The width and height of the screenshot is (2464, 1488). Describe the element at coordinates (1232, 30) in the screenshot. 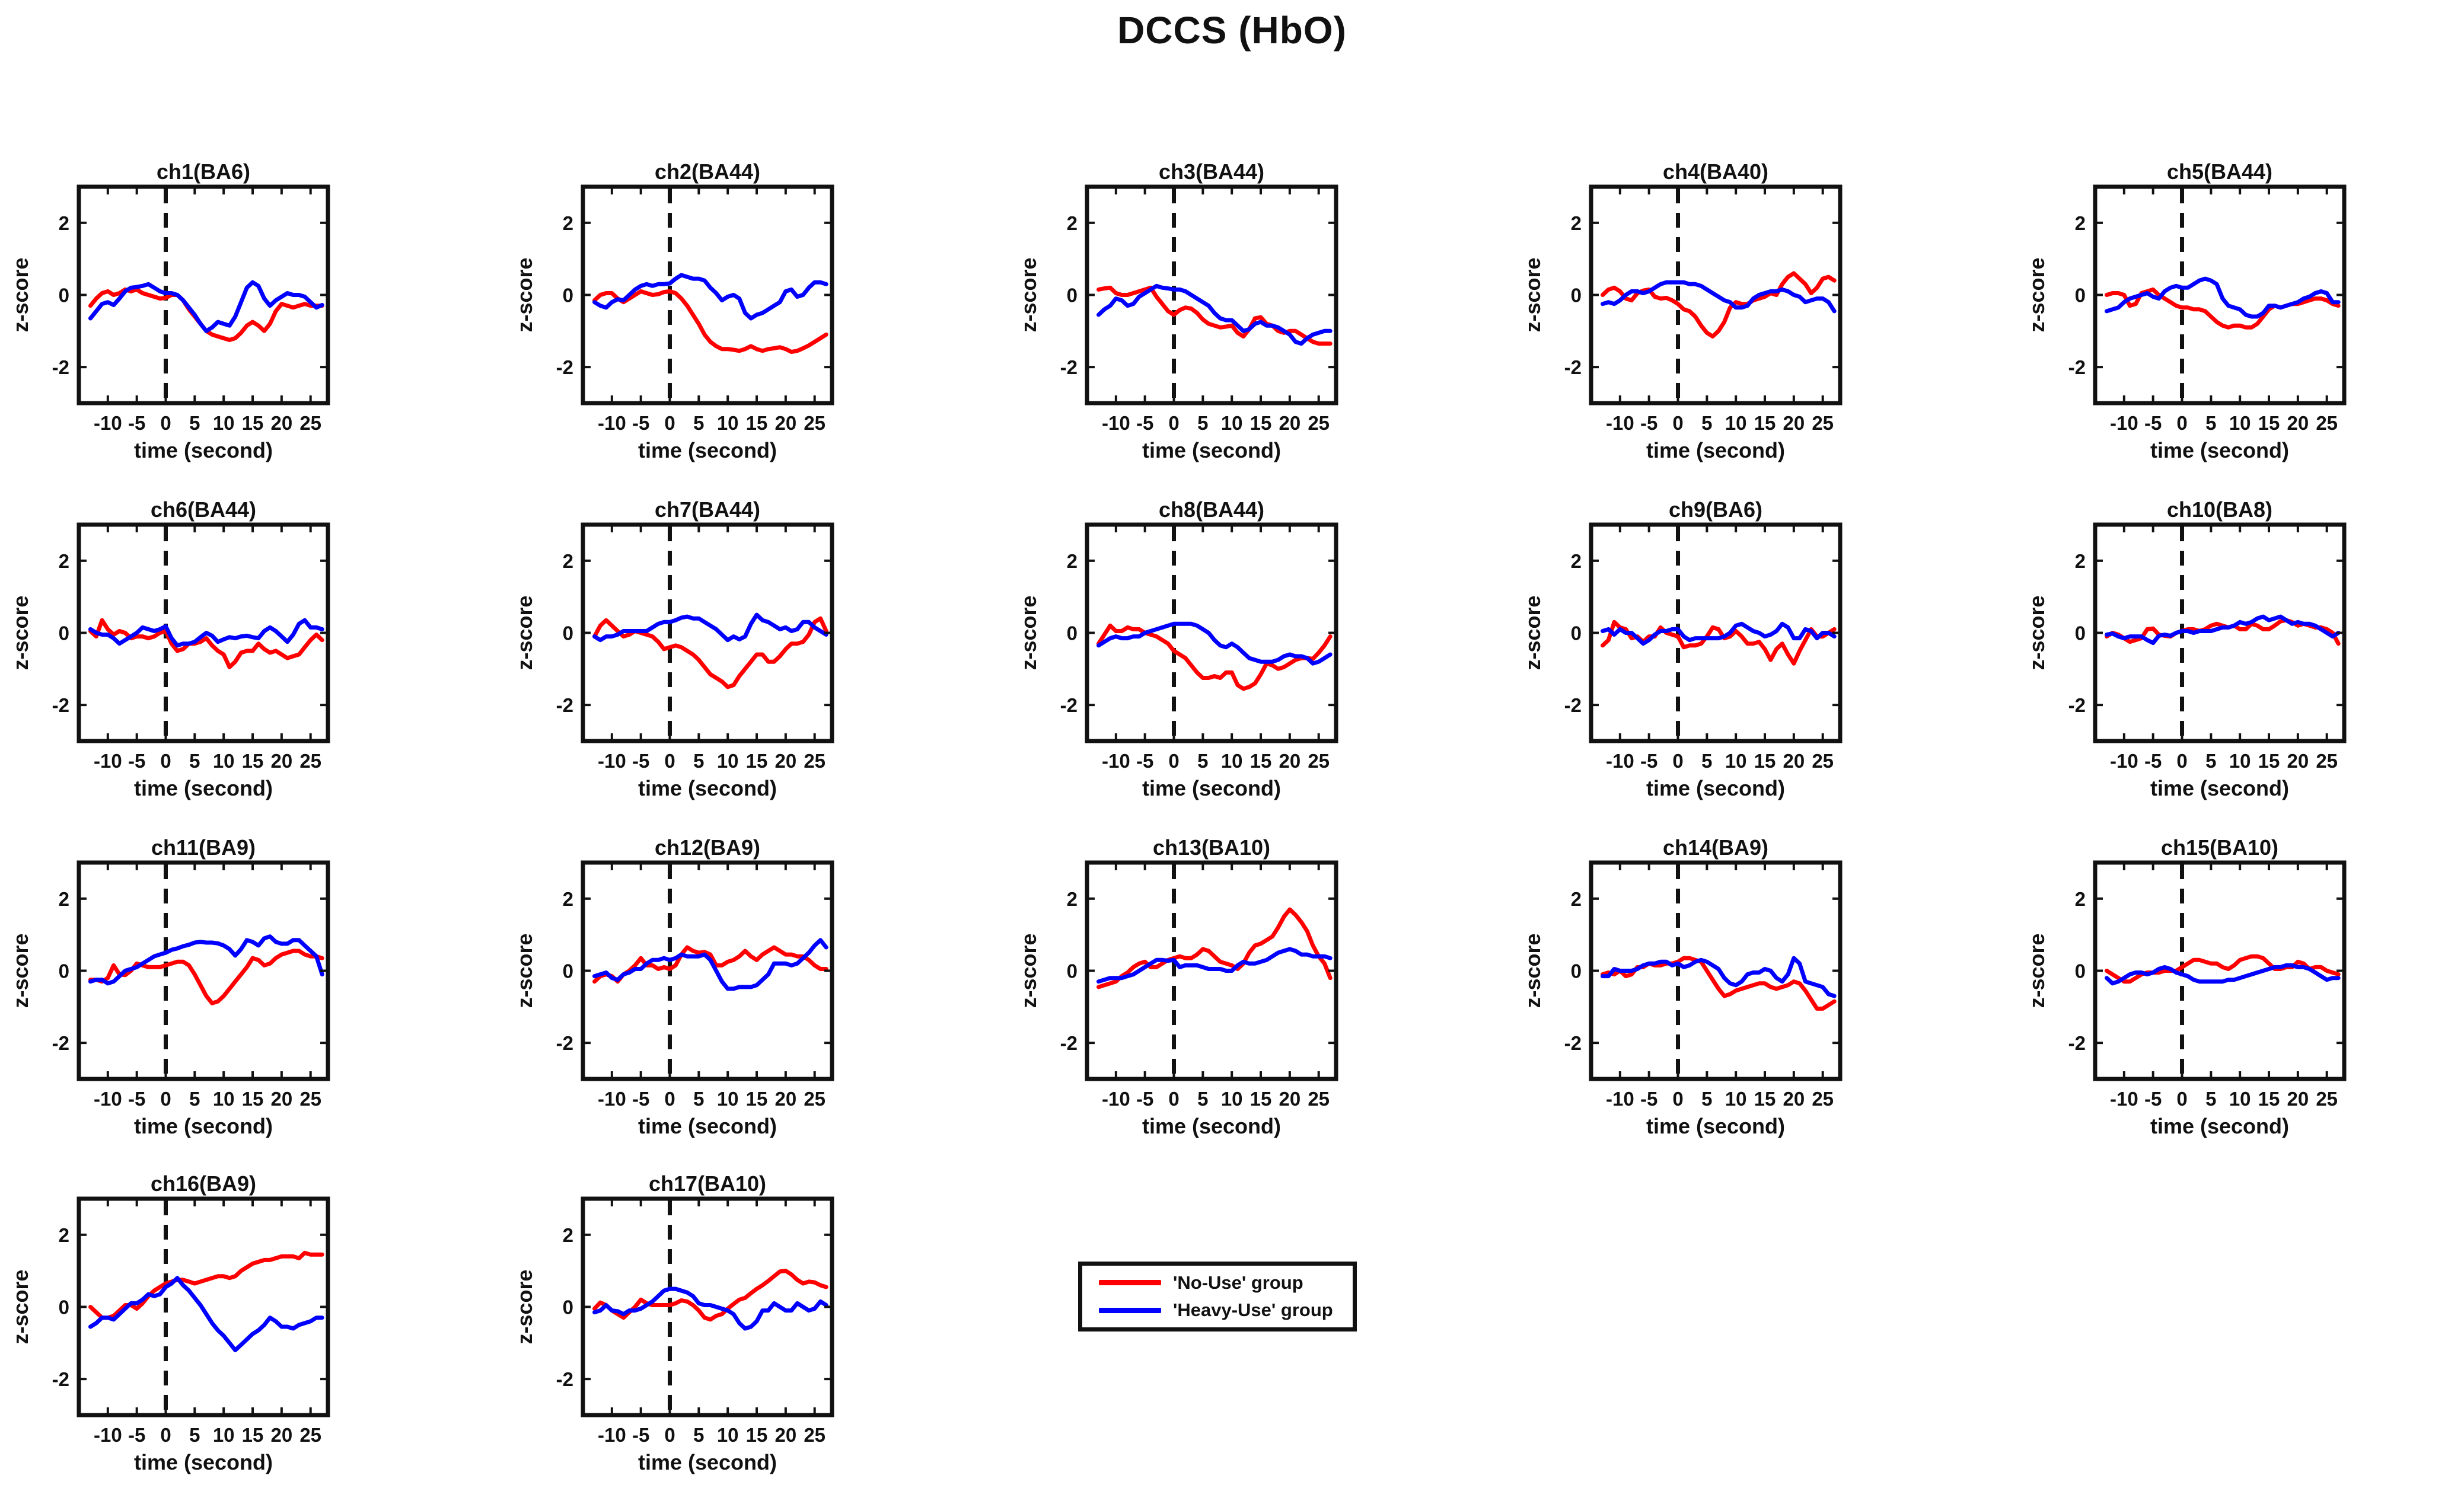

I see `figure-title: DCCS (HbO)` at that location.